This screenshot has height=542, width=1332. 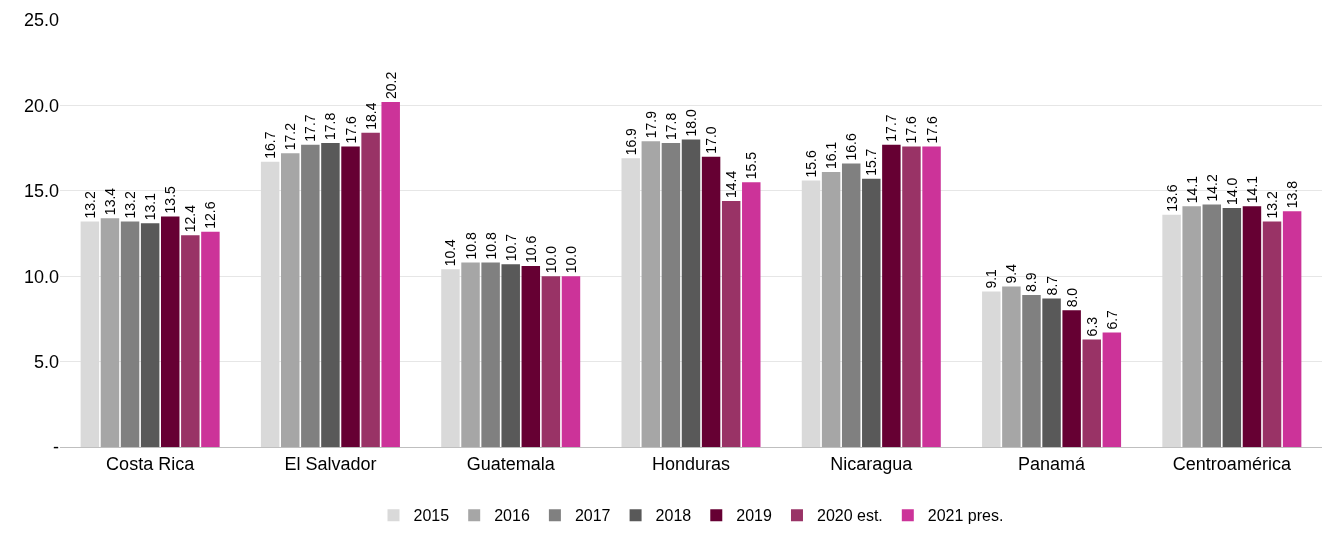 I want to click on data-label: 13.5, so click(x=170, y=199).